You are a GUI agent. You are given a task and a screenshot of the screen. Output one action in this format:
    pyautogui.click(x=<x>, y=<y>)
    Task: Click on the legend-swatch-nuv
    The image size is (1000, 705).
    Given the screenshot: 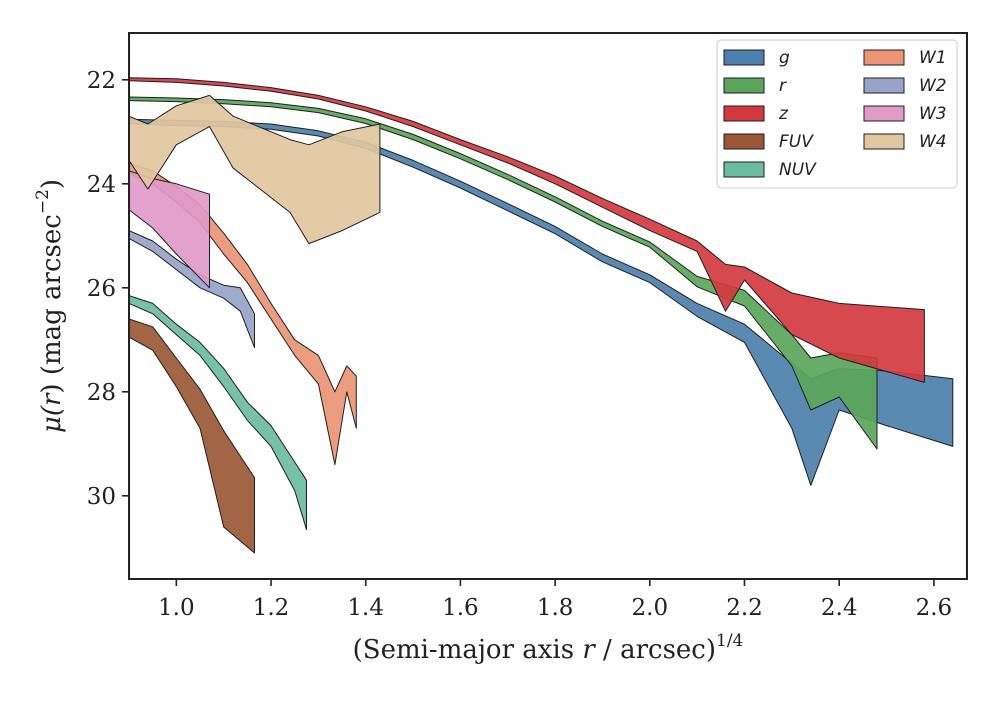 What is the action you would take?
    pyautogui.click(x=744, y=169)
    